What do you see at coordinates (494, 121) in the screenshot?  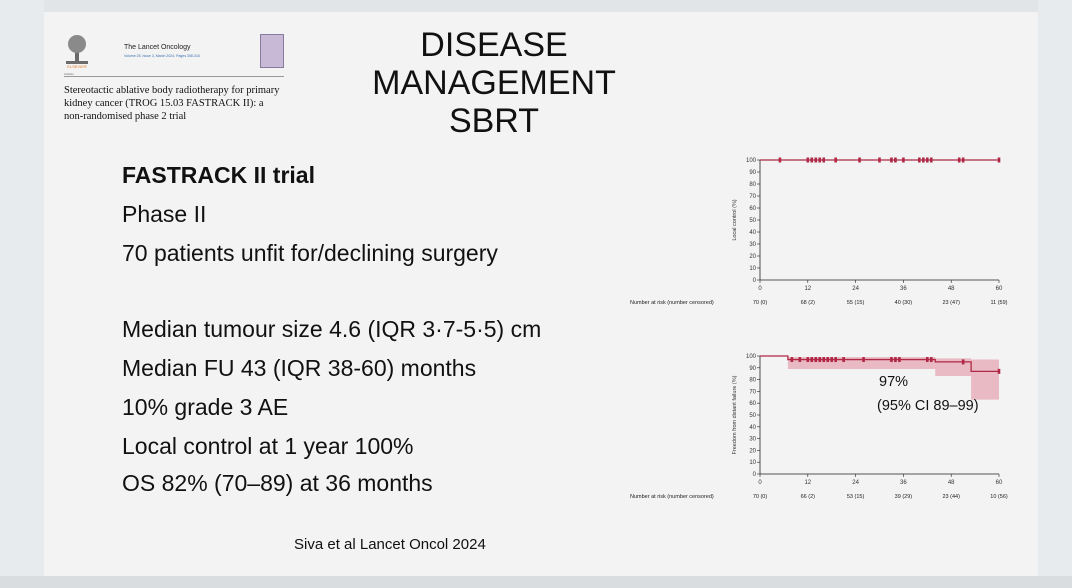 I see `slide-title-line2: SBRT` at bounding box center [494, 121].